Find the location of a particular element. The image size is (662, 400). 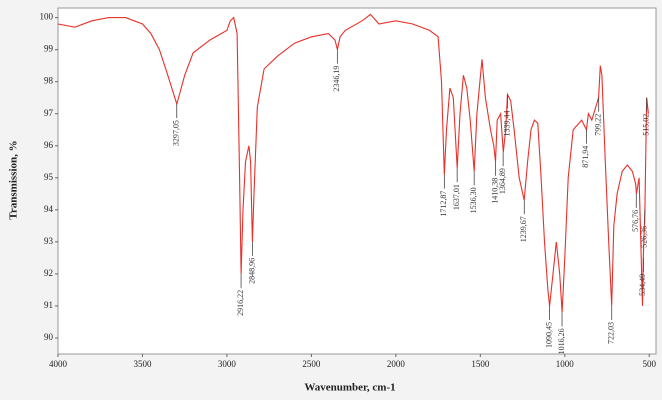

x-tick-label: 4000 is located at coordinates (58, 364).